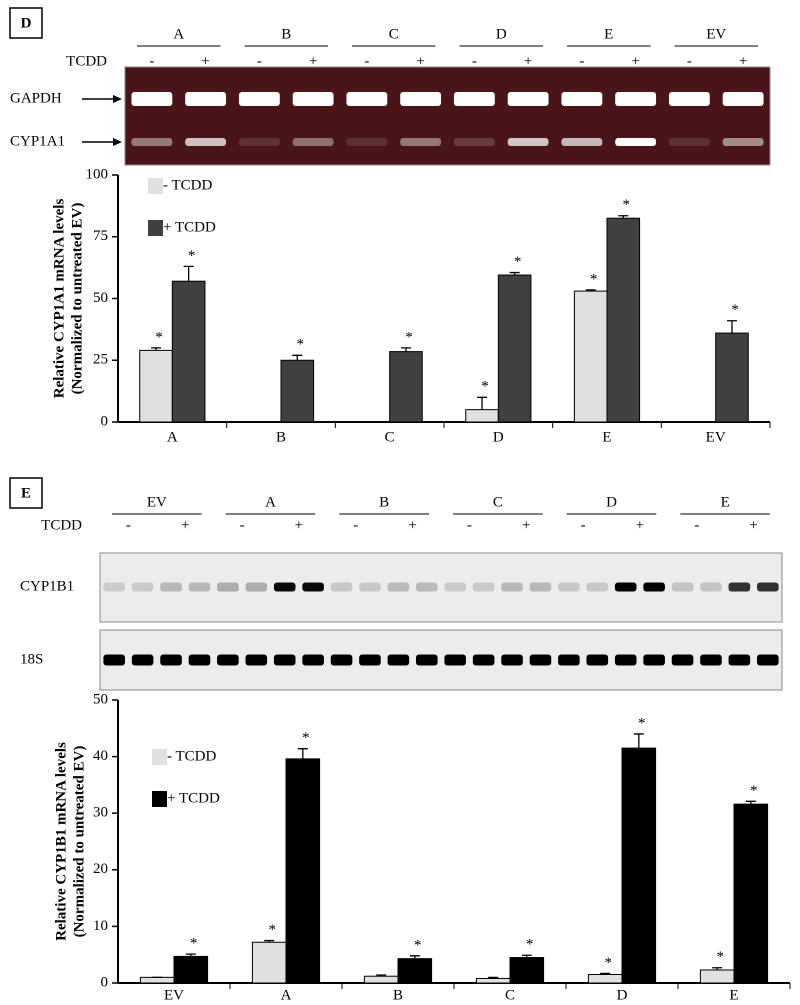  I want to click on x-tick-label: EV, so click(174, 995).